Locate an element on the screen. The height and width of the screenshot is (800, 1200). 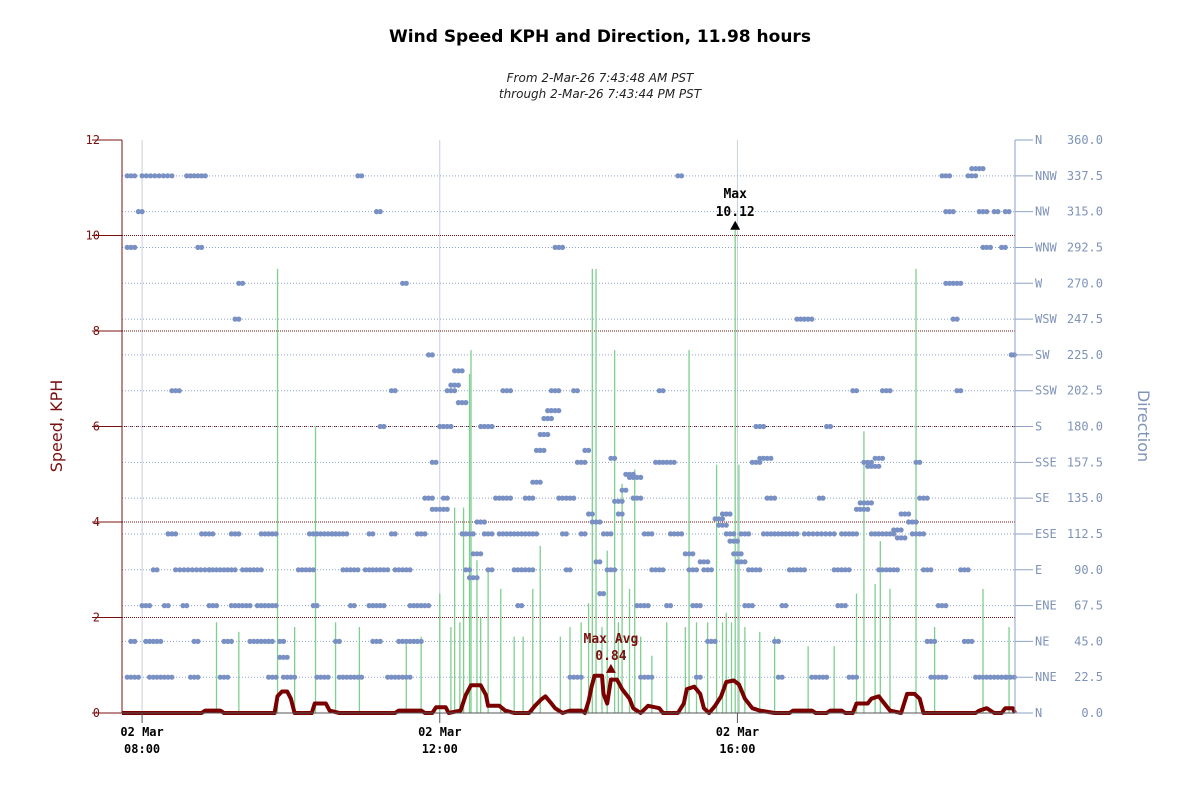
direction-tick-degrees-10: 225.0 is located at coordinates (1085, 355).